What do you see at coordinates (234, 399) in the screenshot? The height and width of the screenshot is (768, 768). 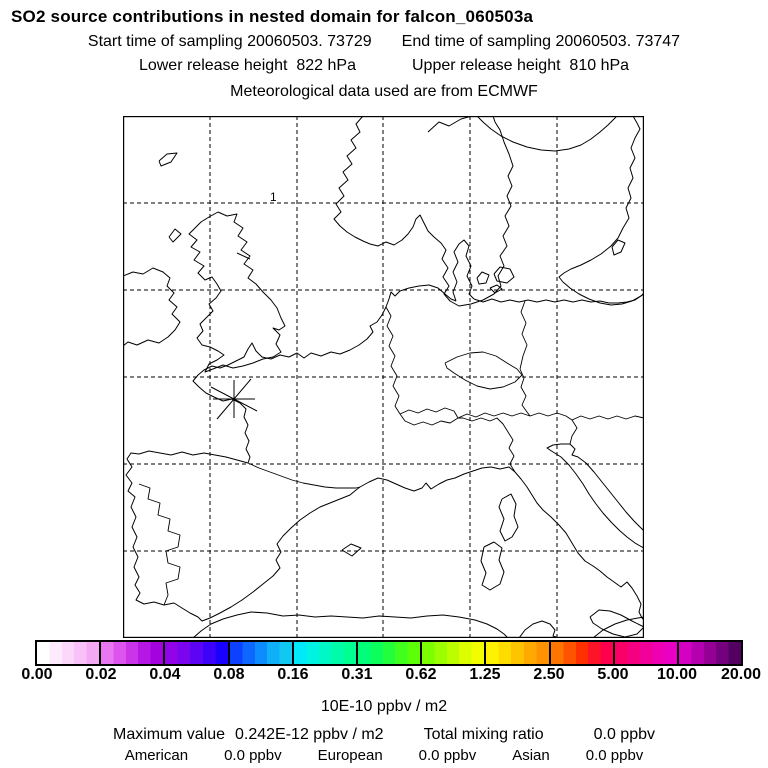 I see `release-point-marker` at bounding box center [234, 399].